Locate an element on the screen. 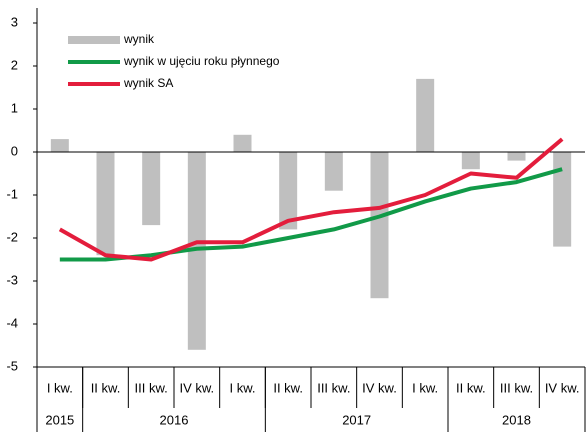 This screenshot has width=587, height=432. y-tick-label: 3 is located at coordinates (14, 21).